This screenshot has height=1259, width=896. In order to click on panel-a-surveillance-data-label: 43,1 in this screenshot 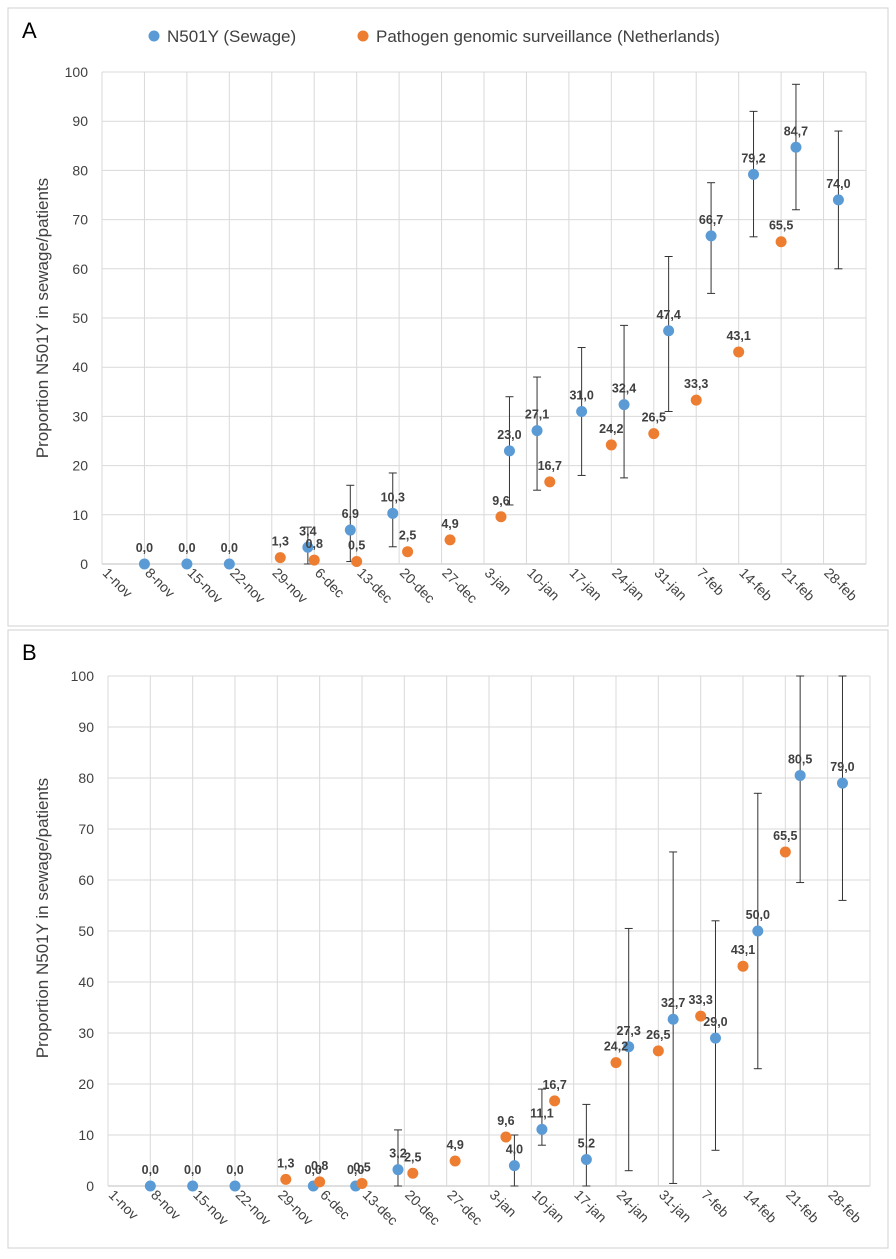, I will do `click(738, 336)`.